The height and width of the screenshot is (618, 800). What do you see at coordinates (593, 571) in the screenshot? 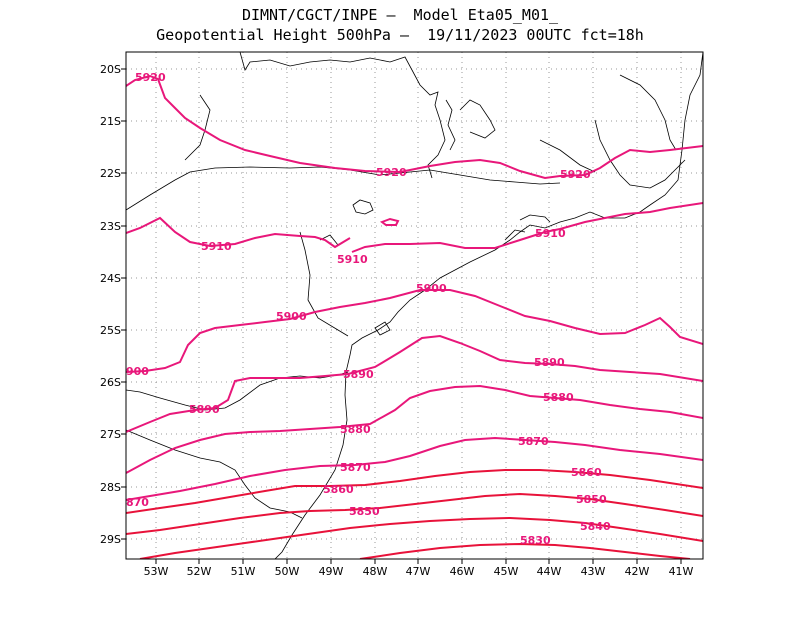
I see `lon-label: 43W` at bounding box center [593, 571].